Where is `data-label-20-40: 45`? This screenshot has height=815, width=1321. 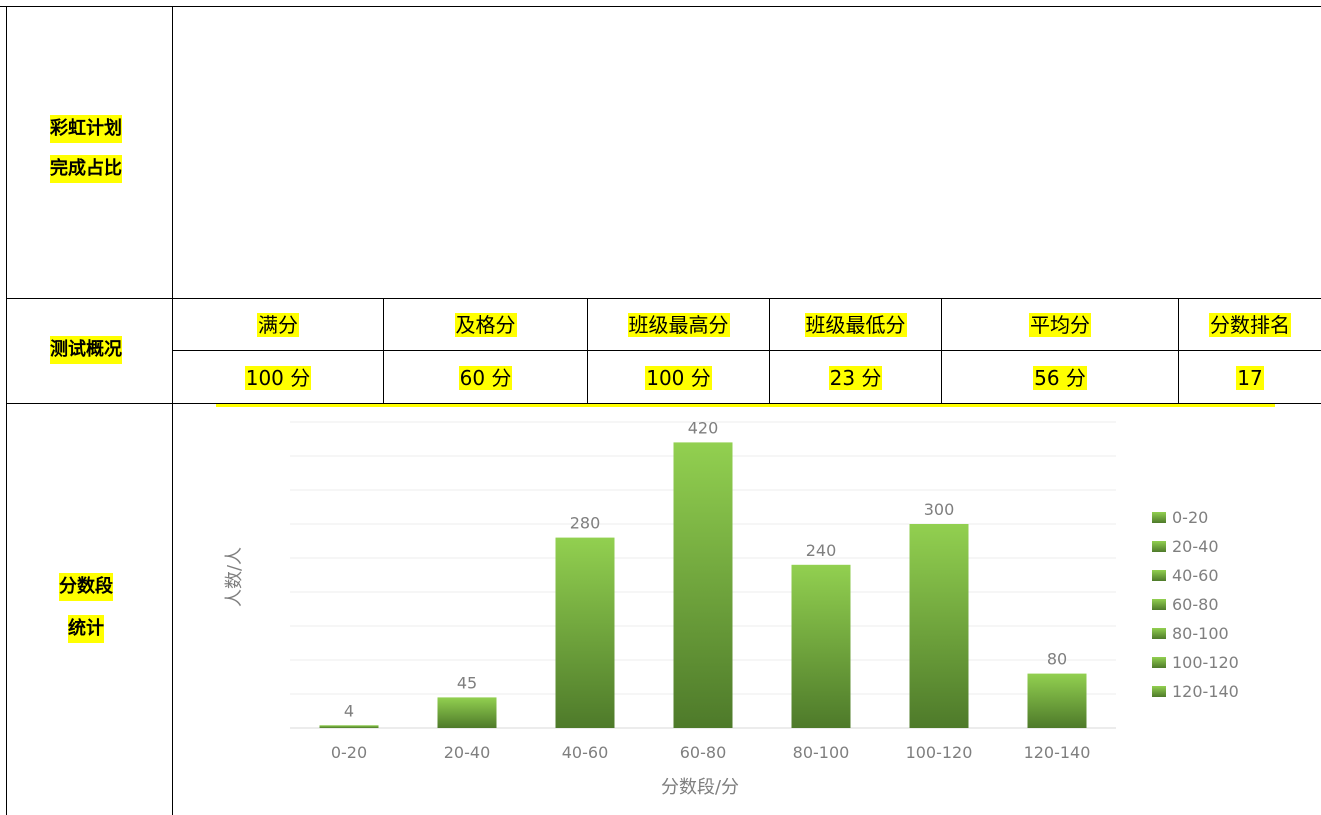 data-label-20-40: 45 is located at coordinates (467, 682).